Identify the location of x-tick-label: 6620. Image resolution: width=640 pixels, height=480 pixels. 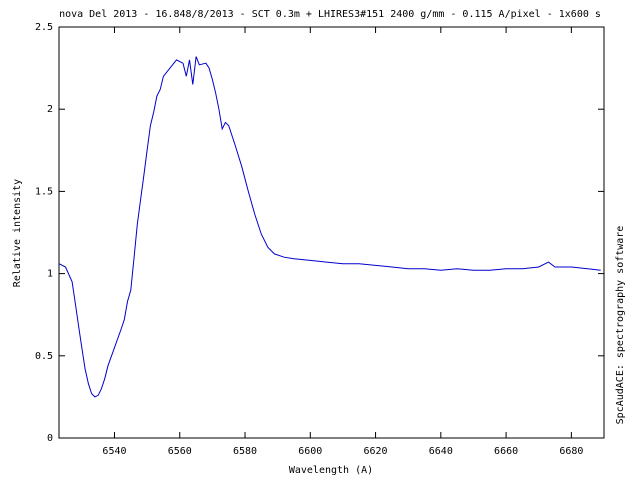
(376, 451).